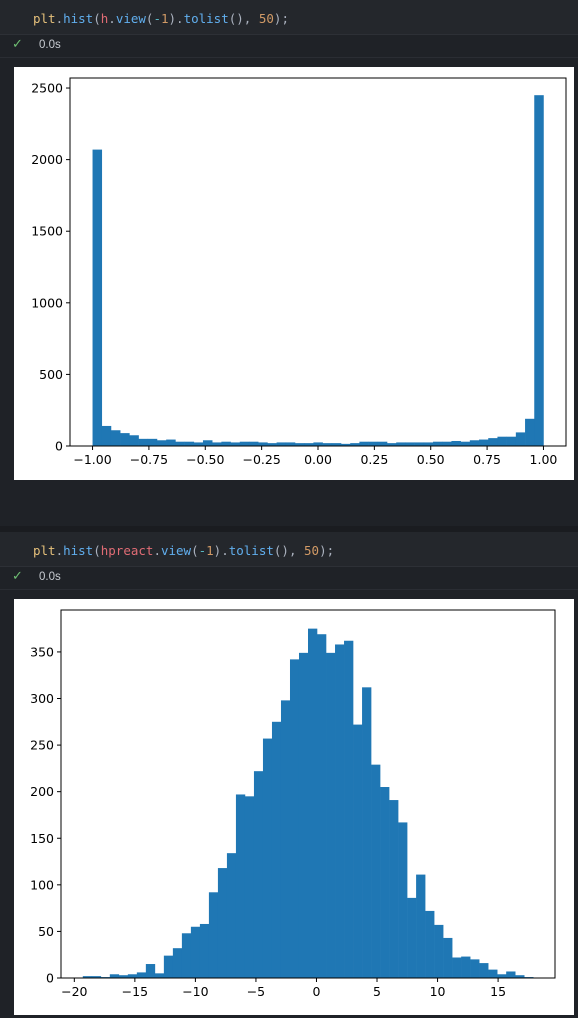 The height and width of the screenshot is (1018, 578). What do you see at coordinates (377, 991) in the screenshot?
I see `x-tick-label: 5` at bounding box center [377, 991].